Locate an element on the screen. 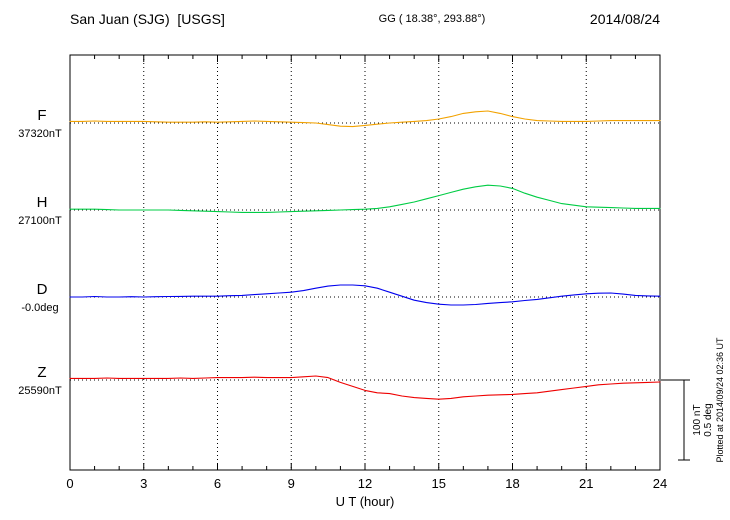 This screenshot has height=520, width=730. x-tick-label: 18 is located at coordinates (512, 483).